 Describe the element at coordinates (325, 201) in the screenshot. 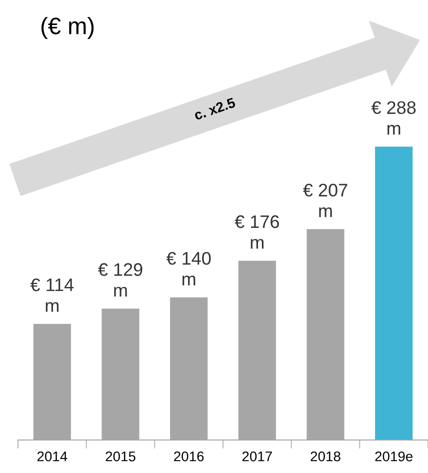

I see `data-label: € 207 m` at that location.